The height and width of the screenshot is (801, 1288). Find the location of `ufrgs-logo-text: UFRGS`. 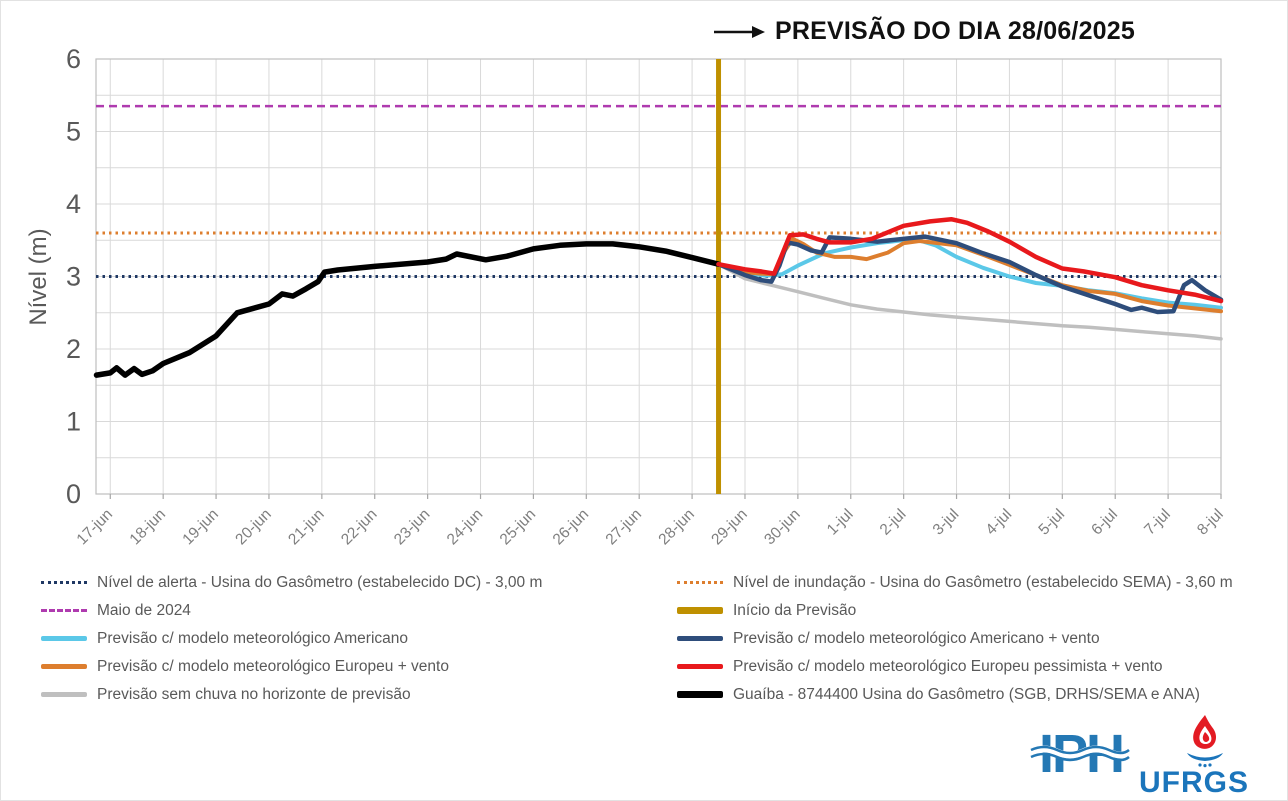

ufrgs-logo-text: UFRGS is located at coordinates (1194, 780).